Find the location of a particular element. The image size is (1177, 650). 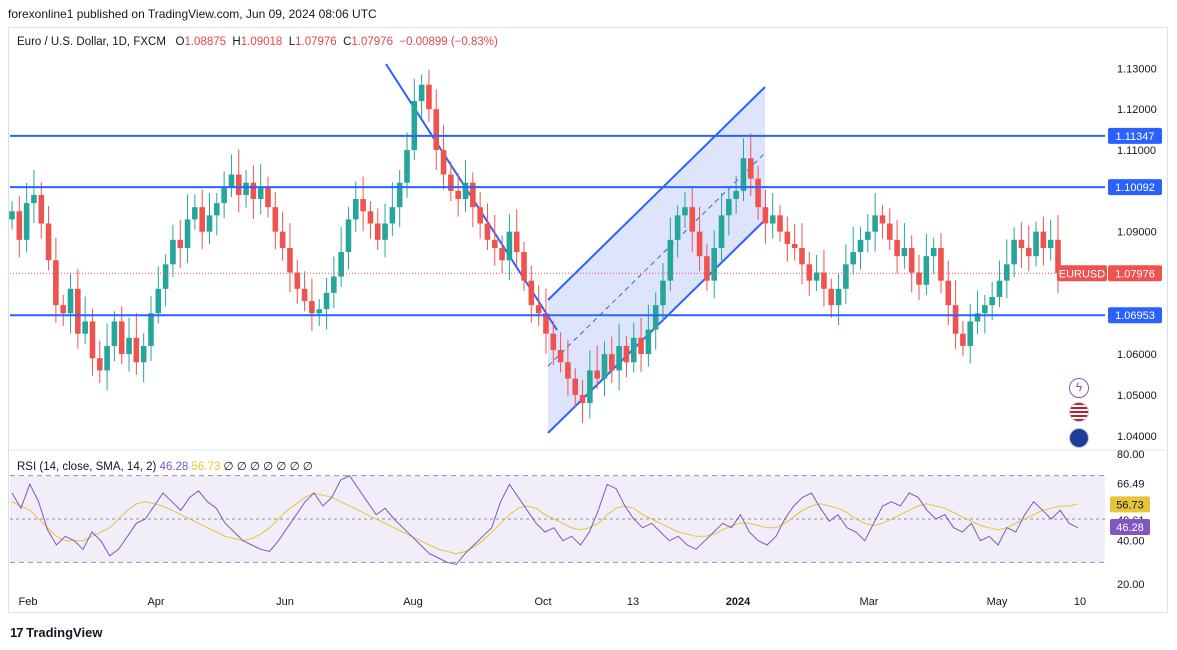

price-tick-label: 1.09000 is located at coordinates (1137, 233).